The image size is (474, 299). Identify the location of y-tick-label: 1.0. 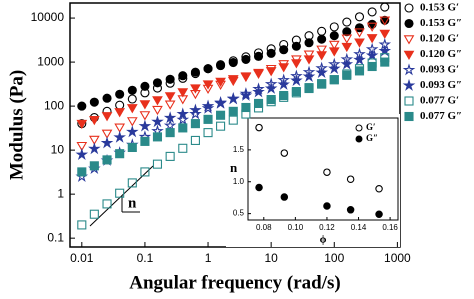
(239, 181).